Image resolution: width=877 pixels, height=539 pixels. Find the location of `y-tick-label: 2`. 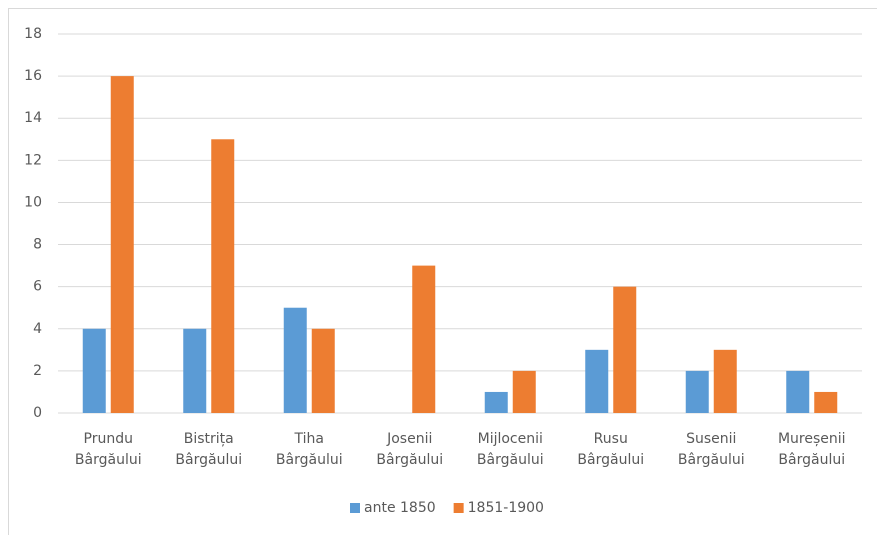

y-tick-label: 2 is located at coordinates (37, 371).